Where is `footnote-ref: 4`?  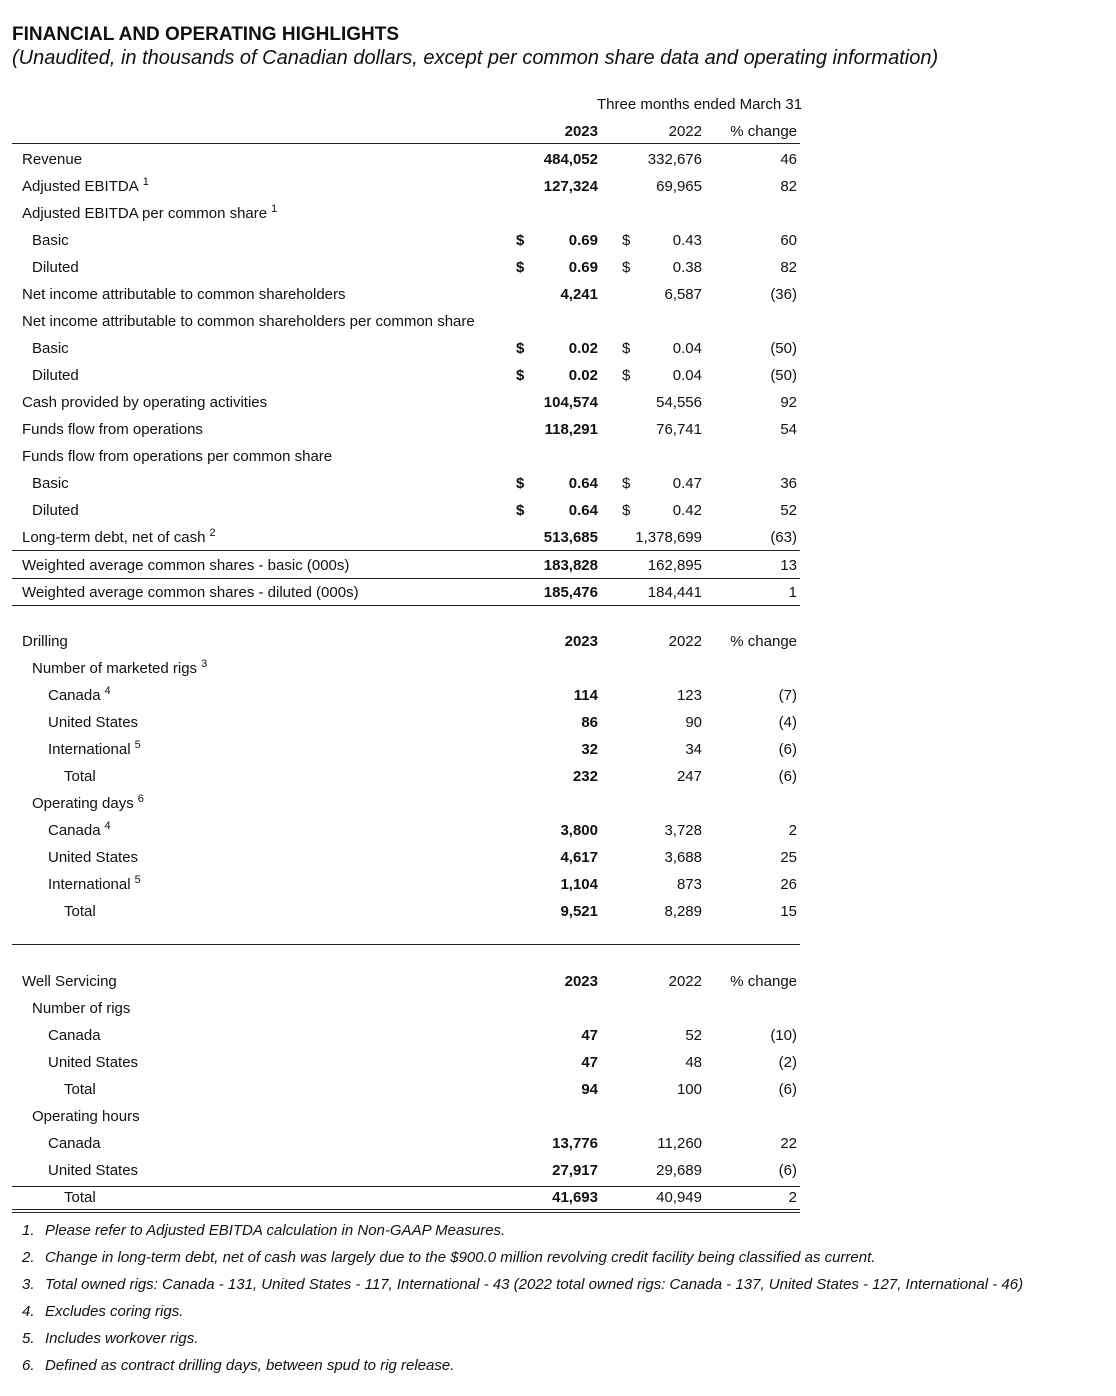
footnote-ref: 4 is located at coordinates (107, 691).